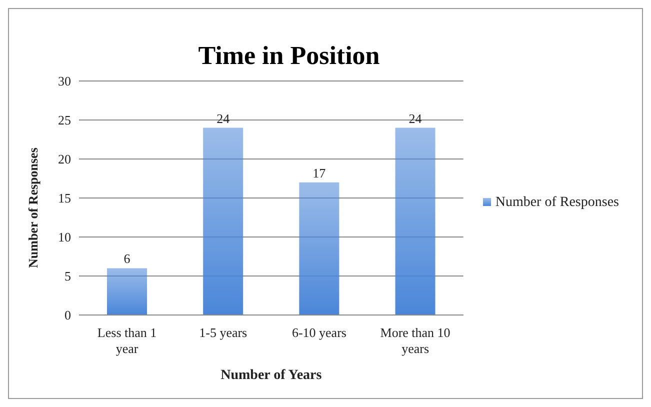  Describe the element at coordinates (64, 237) in the screenshot. I see `y-tick-label: 10` at that location.